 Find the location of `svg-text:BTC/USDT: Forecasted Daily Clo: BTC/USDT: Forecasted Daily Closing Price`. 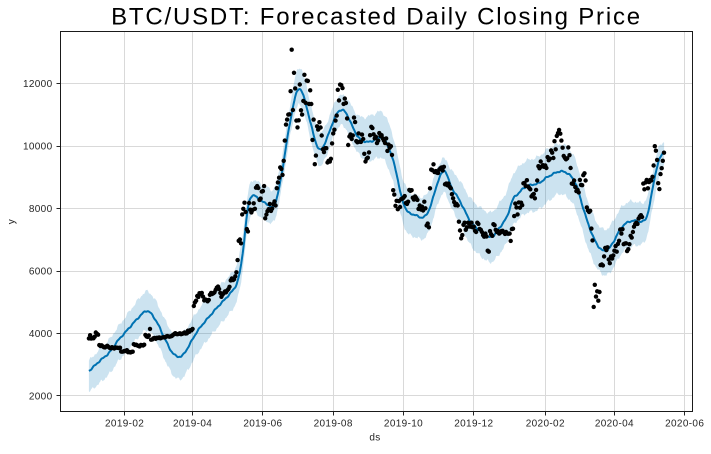

svg-text:BTC/USDT: Forecasted Daily Clo: BTC/USDT: Forecasted Daily Closing Price is located at coordinates (376, 17).